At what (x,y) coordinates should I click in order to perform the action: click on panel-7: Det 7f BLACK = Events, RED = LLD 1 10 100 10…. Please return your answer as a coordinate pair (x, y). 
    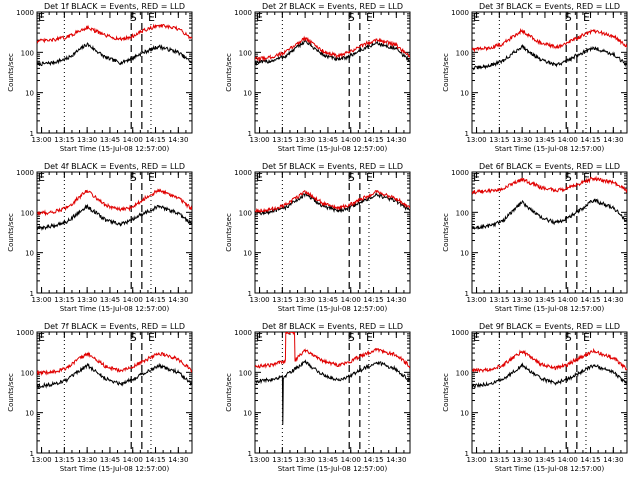
    Looking at the image, I should click on (100, 397).